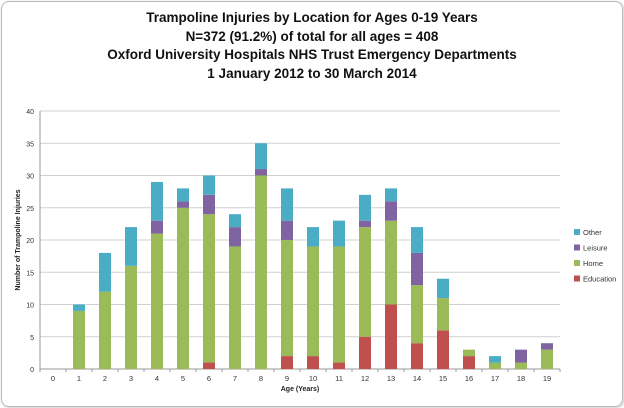  Describe the element at coordinates (312, 73) in the screenshot. I see `chart-title-line-4: 1 January 2012 to 30 March 2014` at that location.